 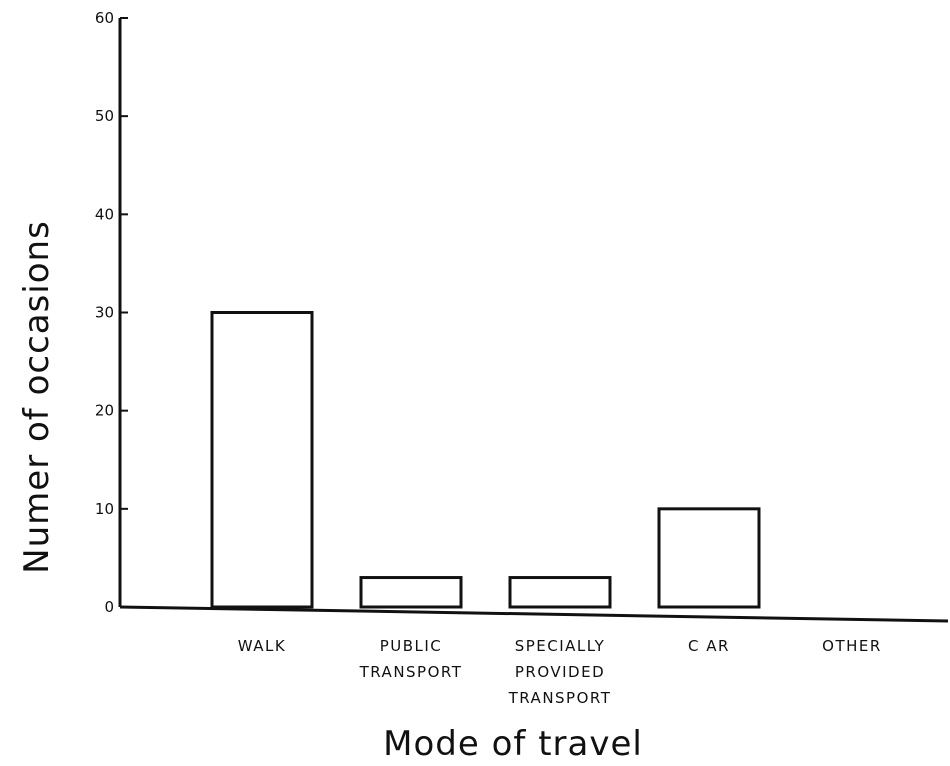 I want to click on category-label: SPECIALLY PROVIDED TRANSPORT, so click(x=560, y=672).